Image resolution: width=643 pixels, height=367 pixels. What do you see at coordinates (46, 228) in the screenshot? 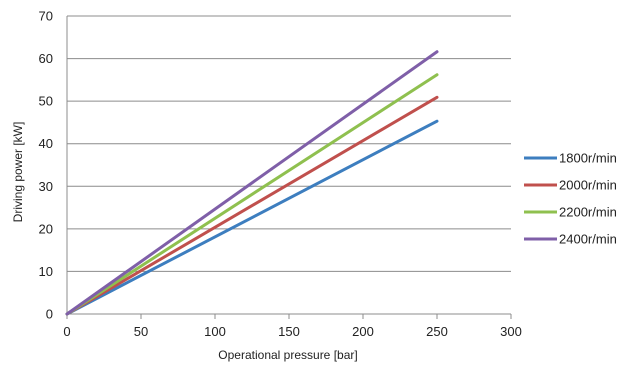
I see `y-tick-label: 20` at bounding box center [46, 228].